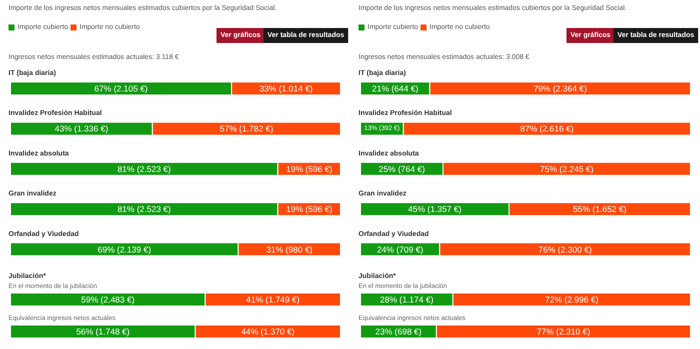  I want to click on data-label: 25% (764 €), so click(402, 169).